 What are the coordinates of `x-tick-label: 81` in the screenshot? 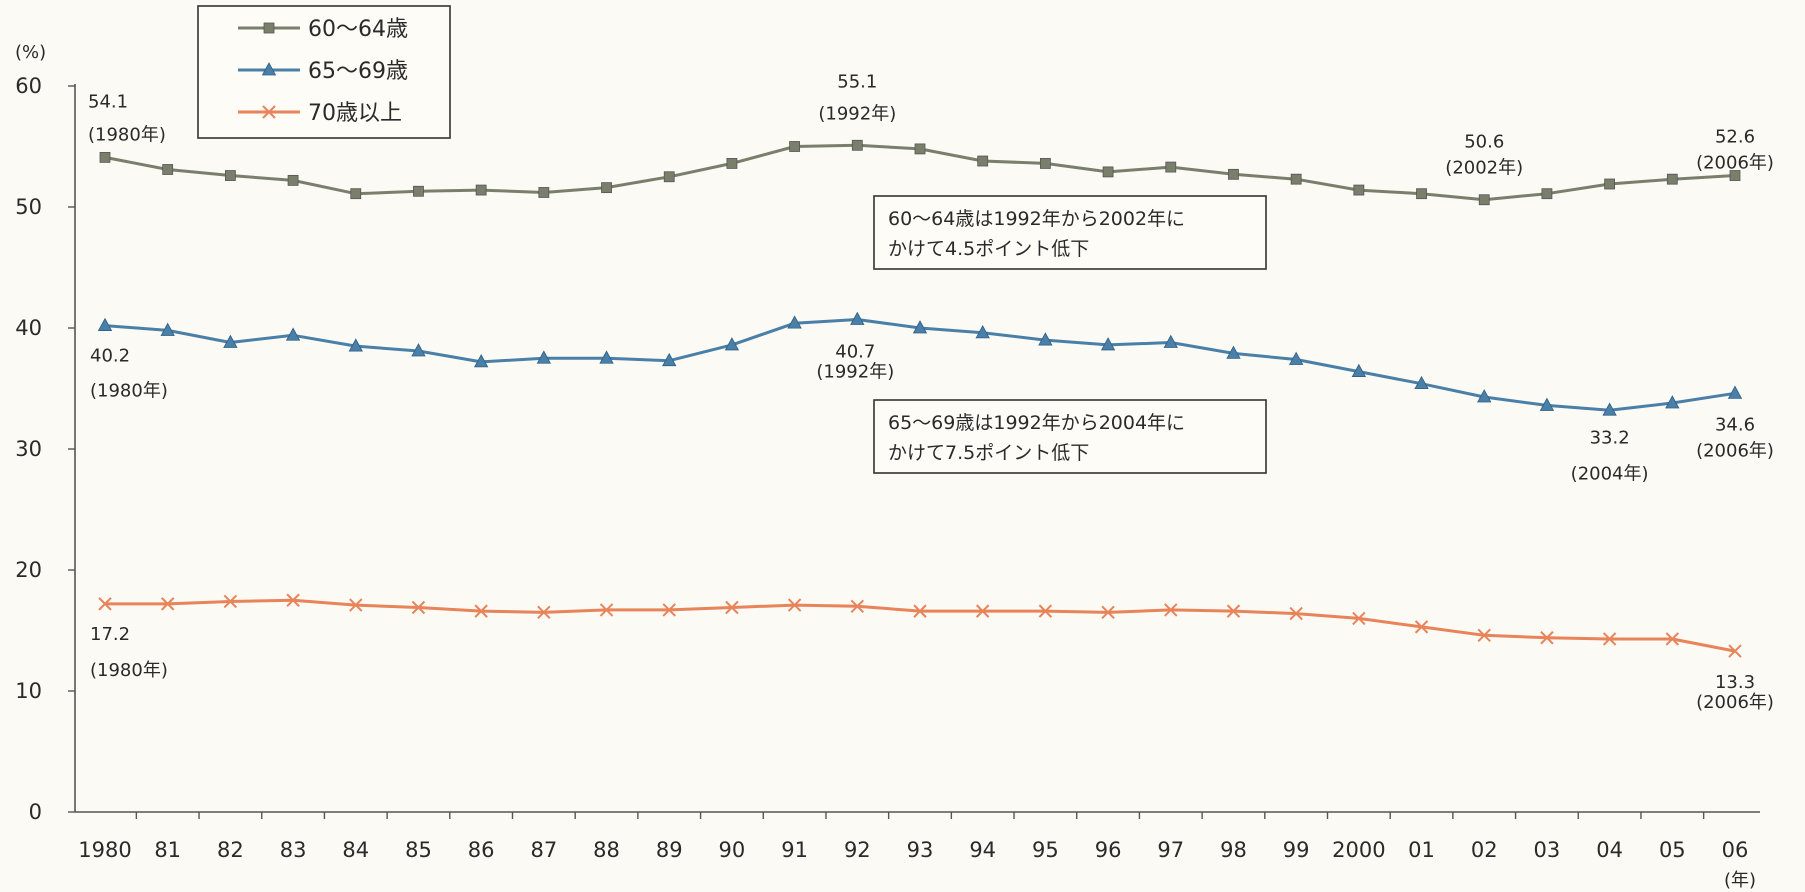 It's located at (167, 850).